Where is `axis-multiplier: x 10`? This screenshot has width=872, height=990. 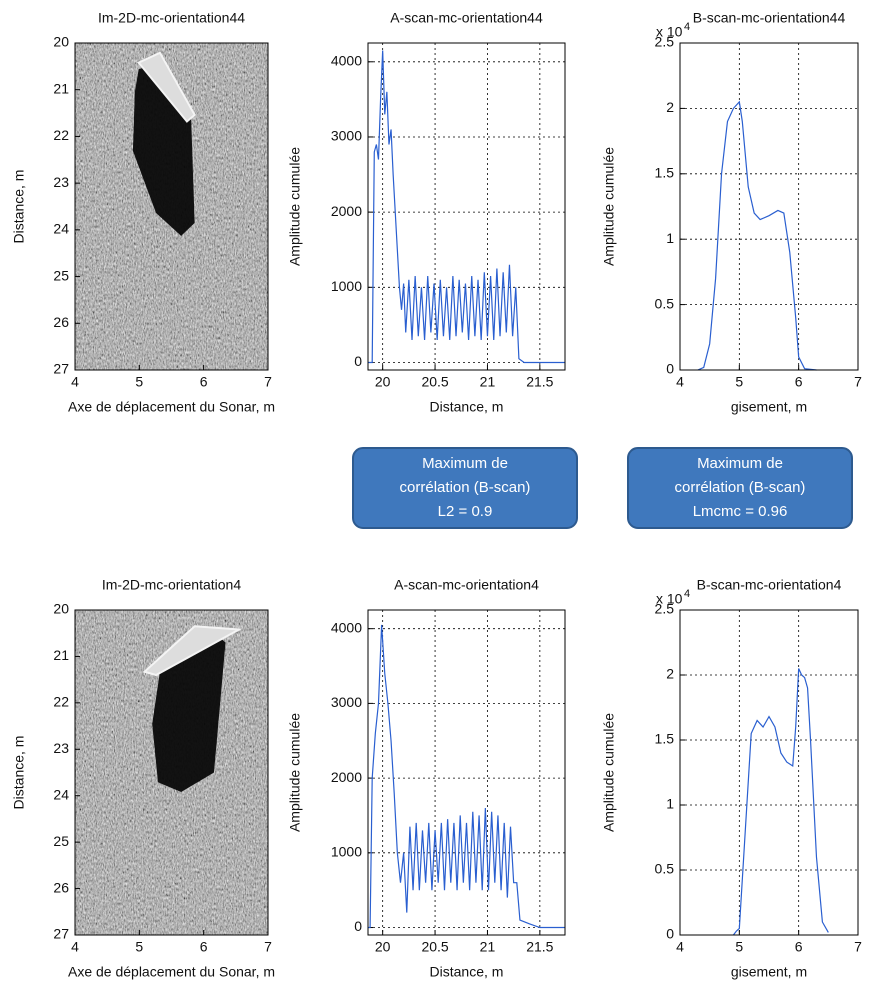
axis-multiplier: x 10 is located at coordinates (669, 599).